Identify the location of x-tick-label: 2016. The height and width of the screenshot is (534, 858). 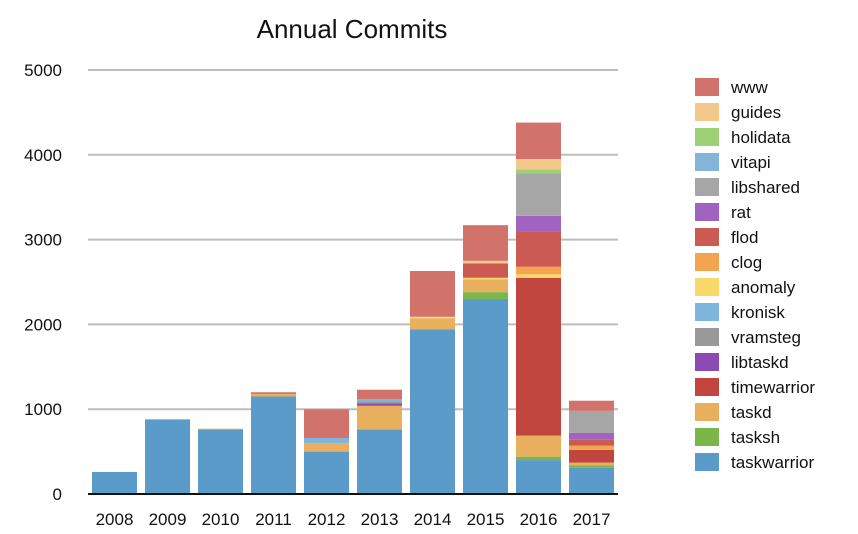
(539, 519).